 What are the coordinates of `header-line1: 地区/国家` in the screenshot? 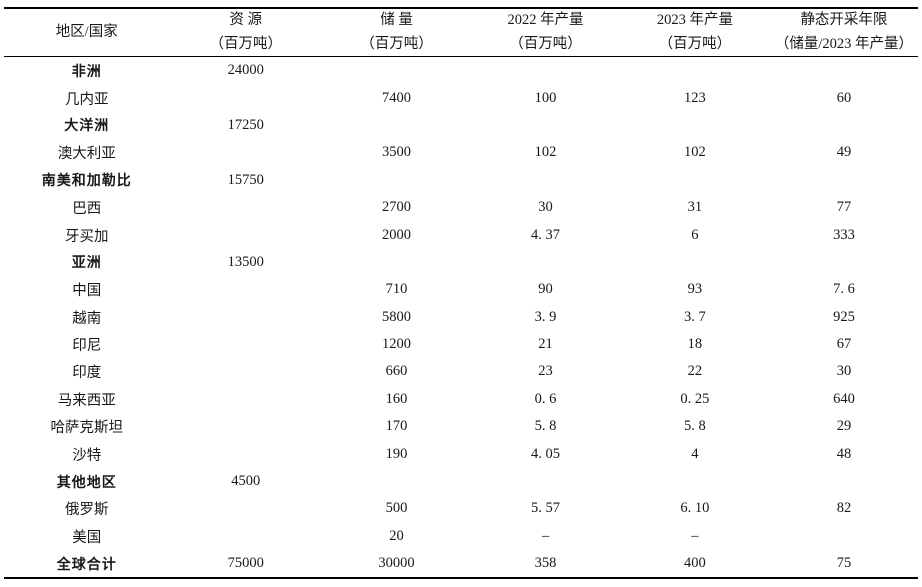 It's located at (86, 31).